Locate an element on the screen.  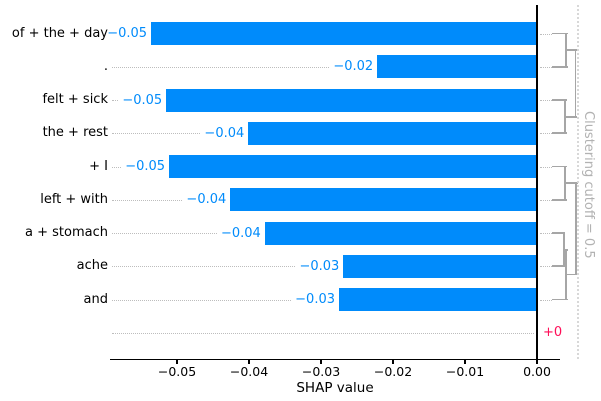
tick-label: −0.03 is located at coordinates (321, 371).